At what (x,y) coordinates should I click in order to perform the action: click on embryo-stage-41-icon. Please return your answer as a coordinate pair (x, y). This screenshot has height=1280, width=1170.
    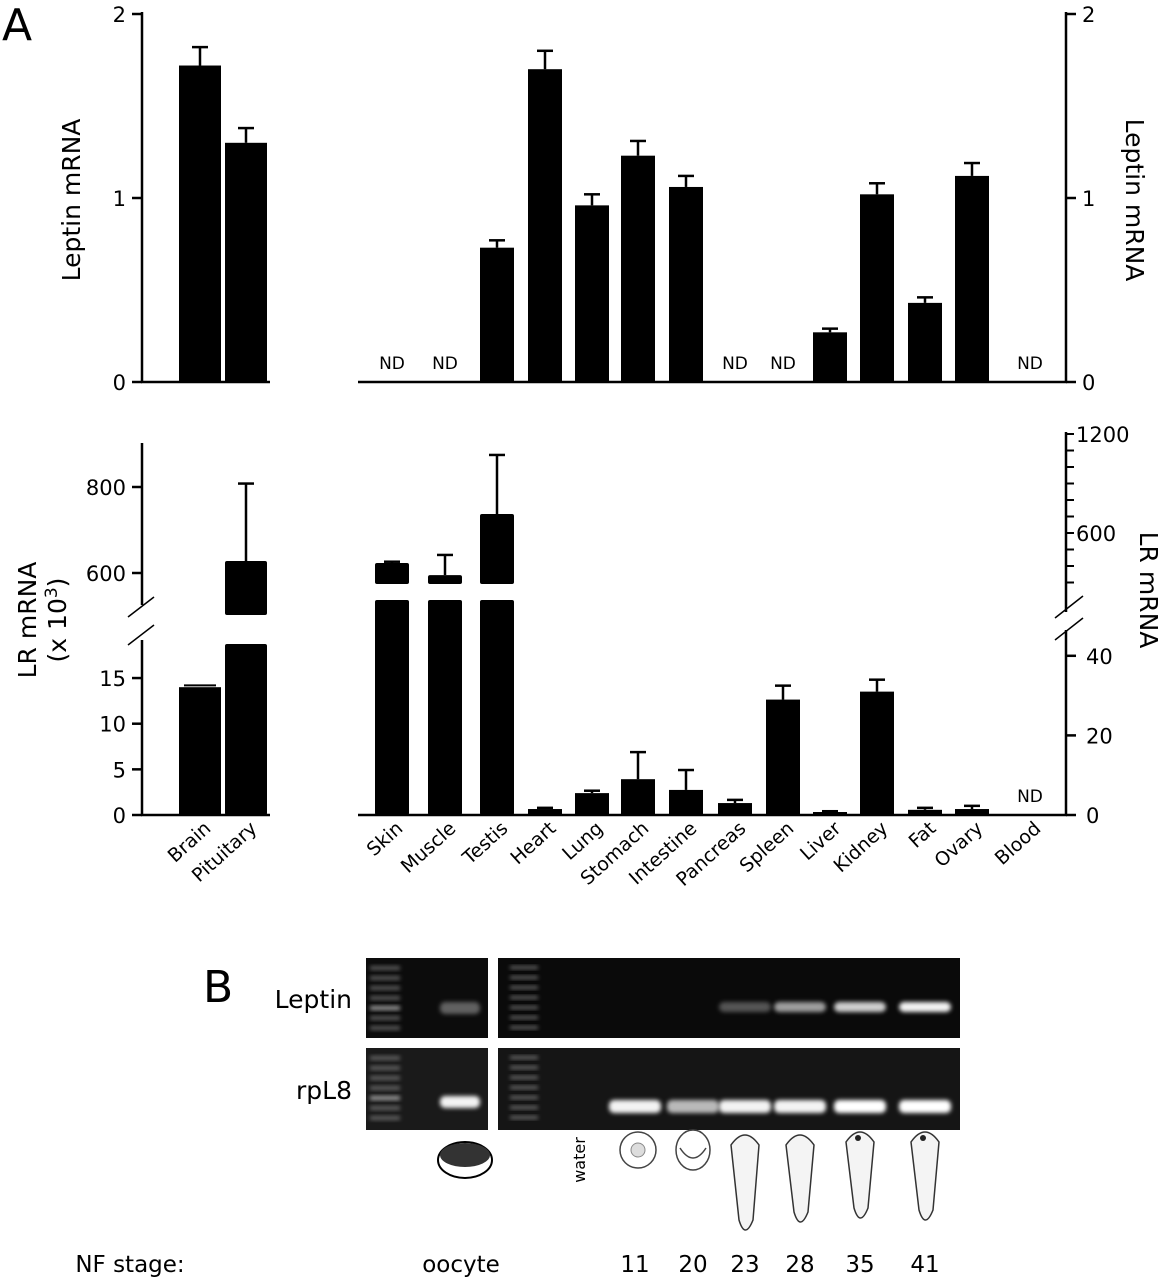
    Looking at the image, I should click on (925, 1176).